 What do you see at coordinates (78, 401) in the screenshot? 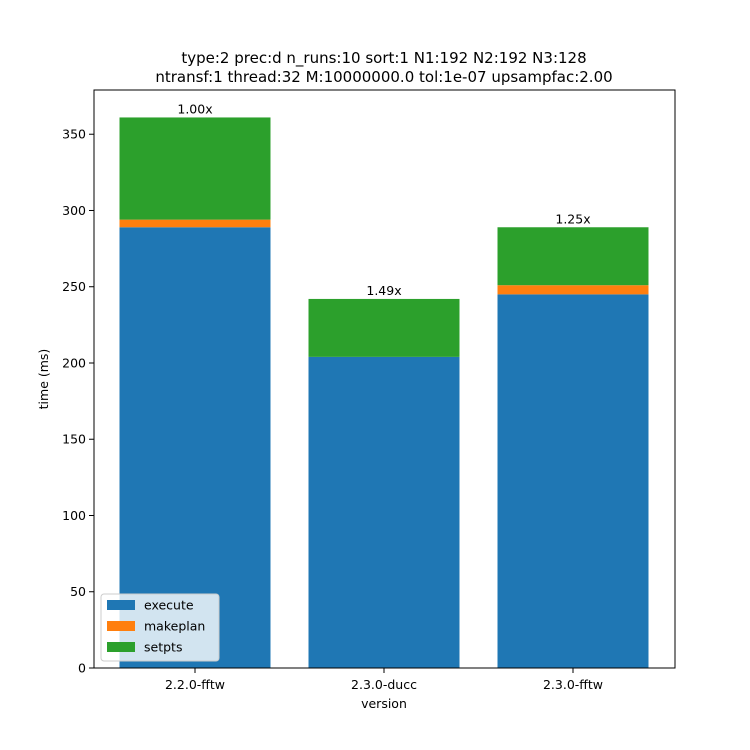
I see `y-axis: 0 50 100 150 200 250 300 350` at bounding box center [78, 401].